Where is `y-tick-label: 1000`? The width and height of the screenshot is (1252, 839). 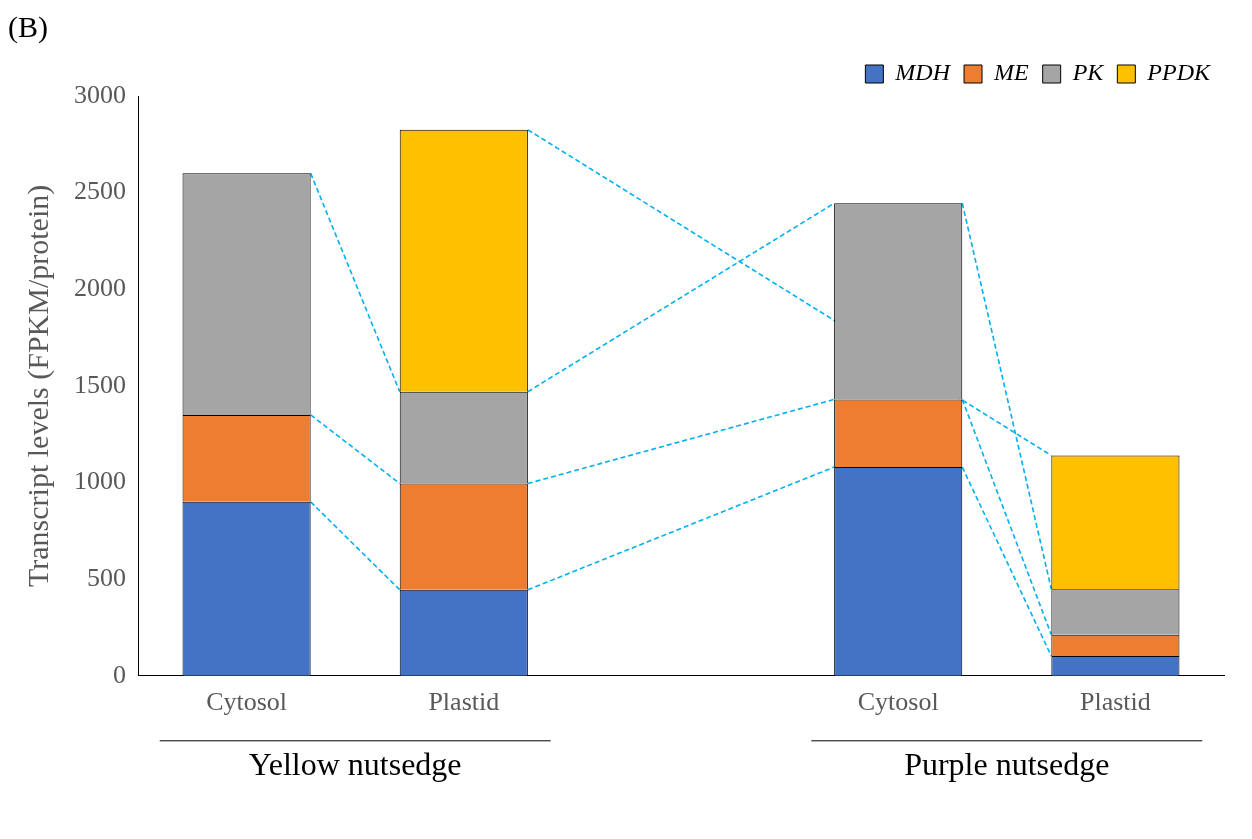
y-tick-label: 1000 is located at coordinates (100, 481).